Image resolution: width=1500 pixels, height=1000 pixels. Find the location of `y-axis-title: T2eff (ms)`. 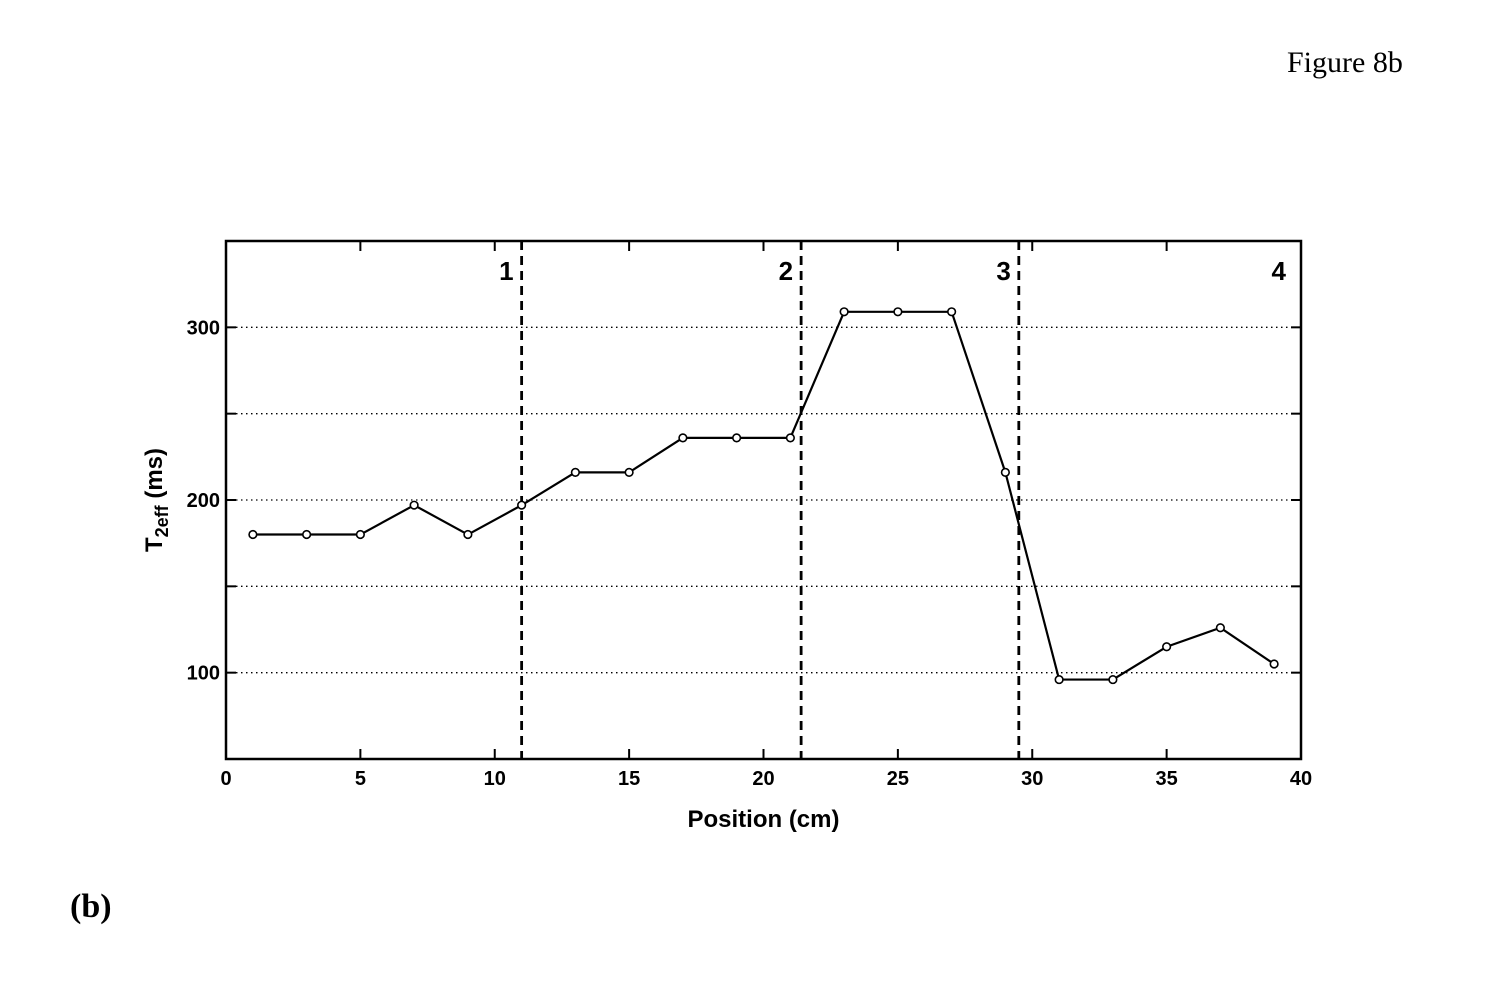

y-axis-title: T2eff (ms) is located at coordinates (156, 500).